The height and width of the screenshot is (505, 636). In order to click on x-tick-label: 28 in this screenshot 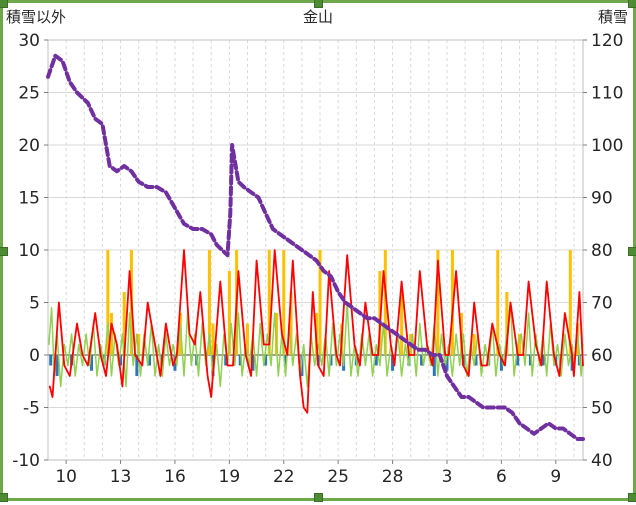, I will do `click(393, 477)`.